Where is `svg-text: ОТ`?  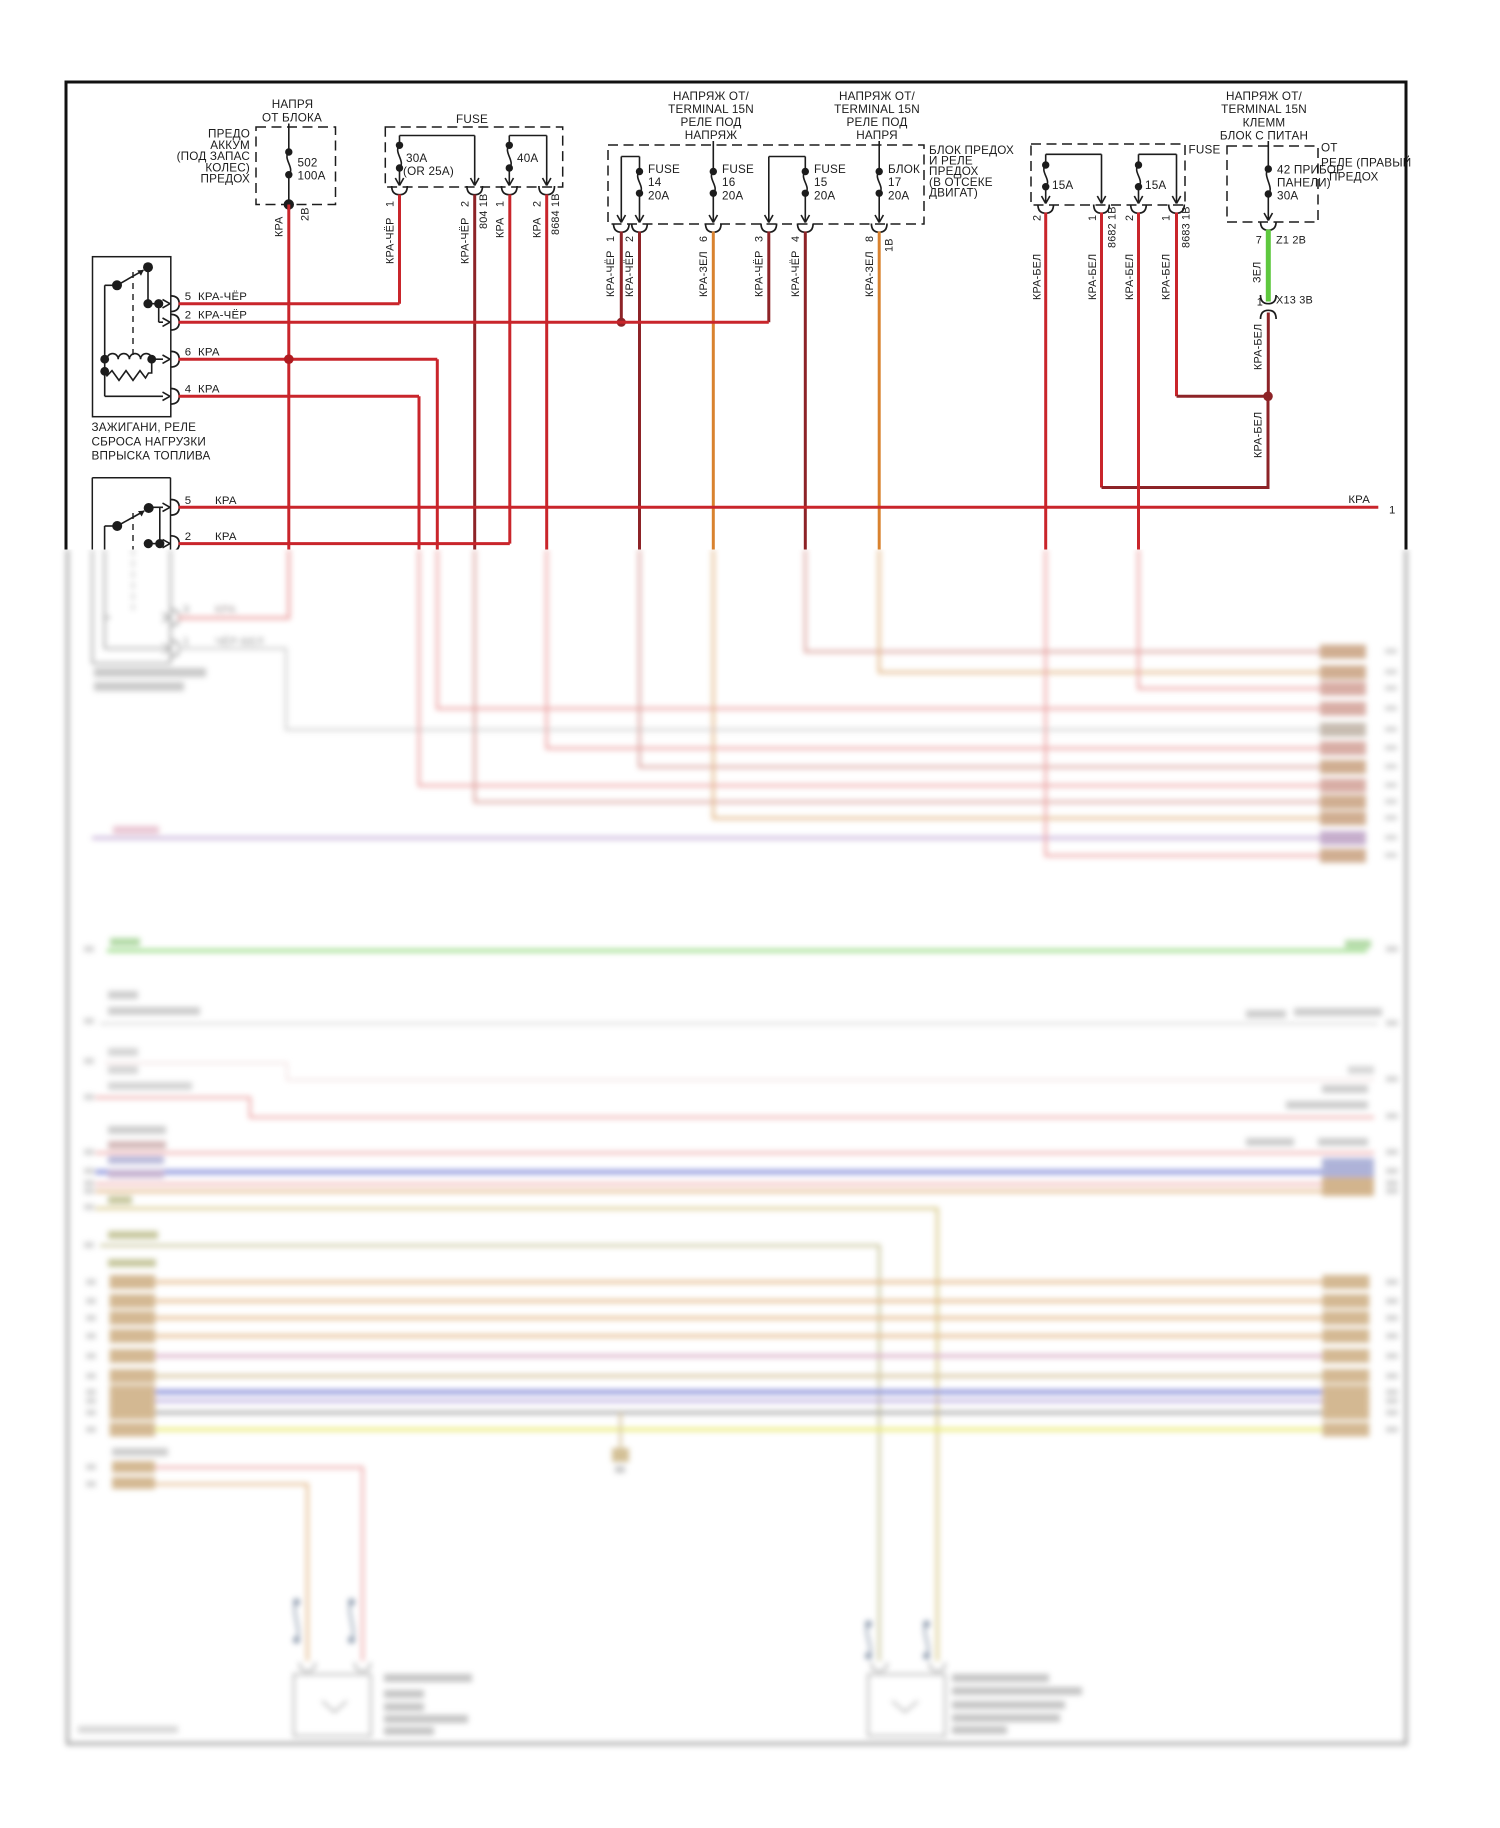
svg-text: ОТ is located at coordinates (1329, 148).